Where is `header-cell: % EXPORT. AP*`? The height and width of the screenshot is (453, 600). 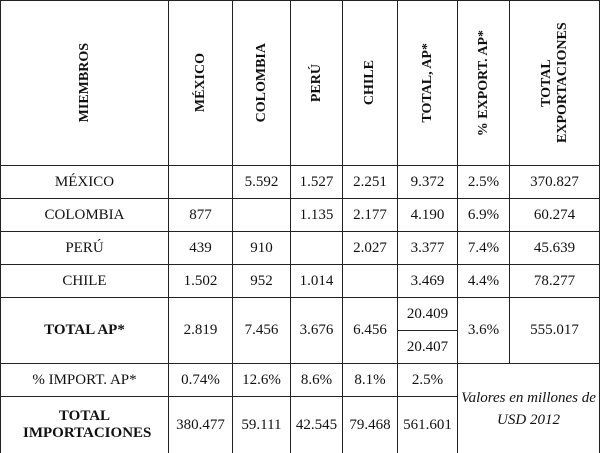 header-cell: % EXPORT. AP* is located at coordinates (483, 83).